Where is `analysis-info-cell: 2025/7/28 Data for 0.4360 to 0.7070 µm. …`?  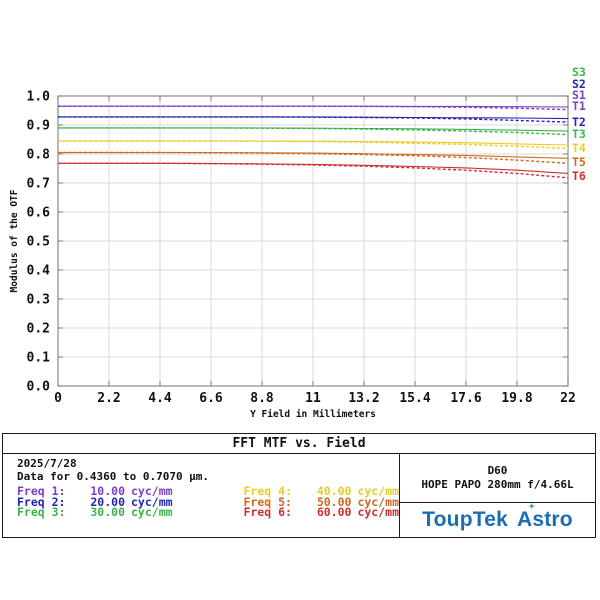 analysis-info-cell: 2025/7/28 Data for 0.4360 to 0.7070 µm. … is located at coordinates (201, 495).